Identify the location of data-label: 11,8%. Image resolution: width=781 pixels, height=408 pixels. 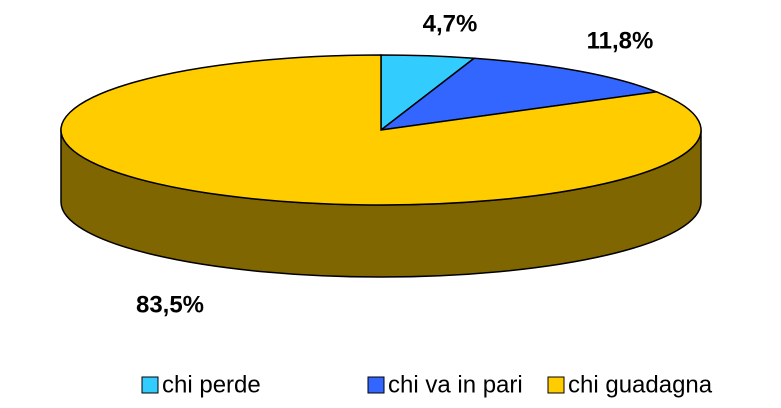
(620, 40).